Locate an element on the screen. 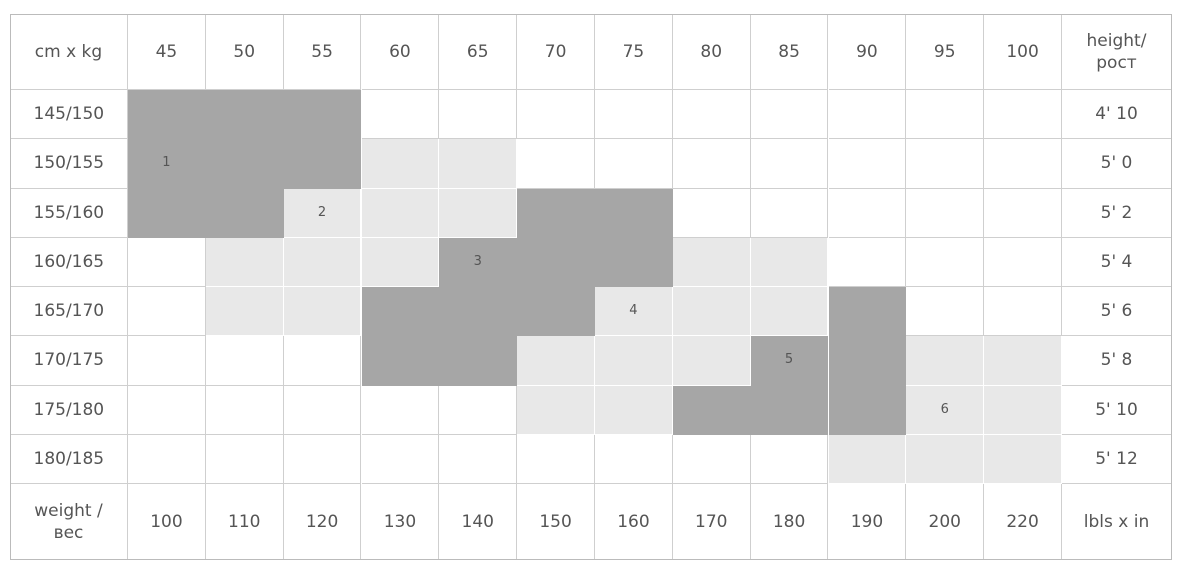 Image resolution: width=1179 pixels, height=573 pixels. cell-text: 180 is located at coordinates (789, 521).